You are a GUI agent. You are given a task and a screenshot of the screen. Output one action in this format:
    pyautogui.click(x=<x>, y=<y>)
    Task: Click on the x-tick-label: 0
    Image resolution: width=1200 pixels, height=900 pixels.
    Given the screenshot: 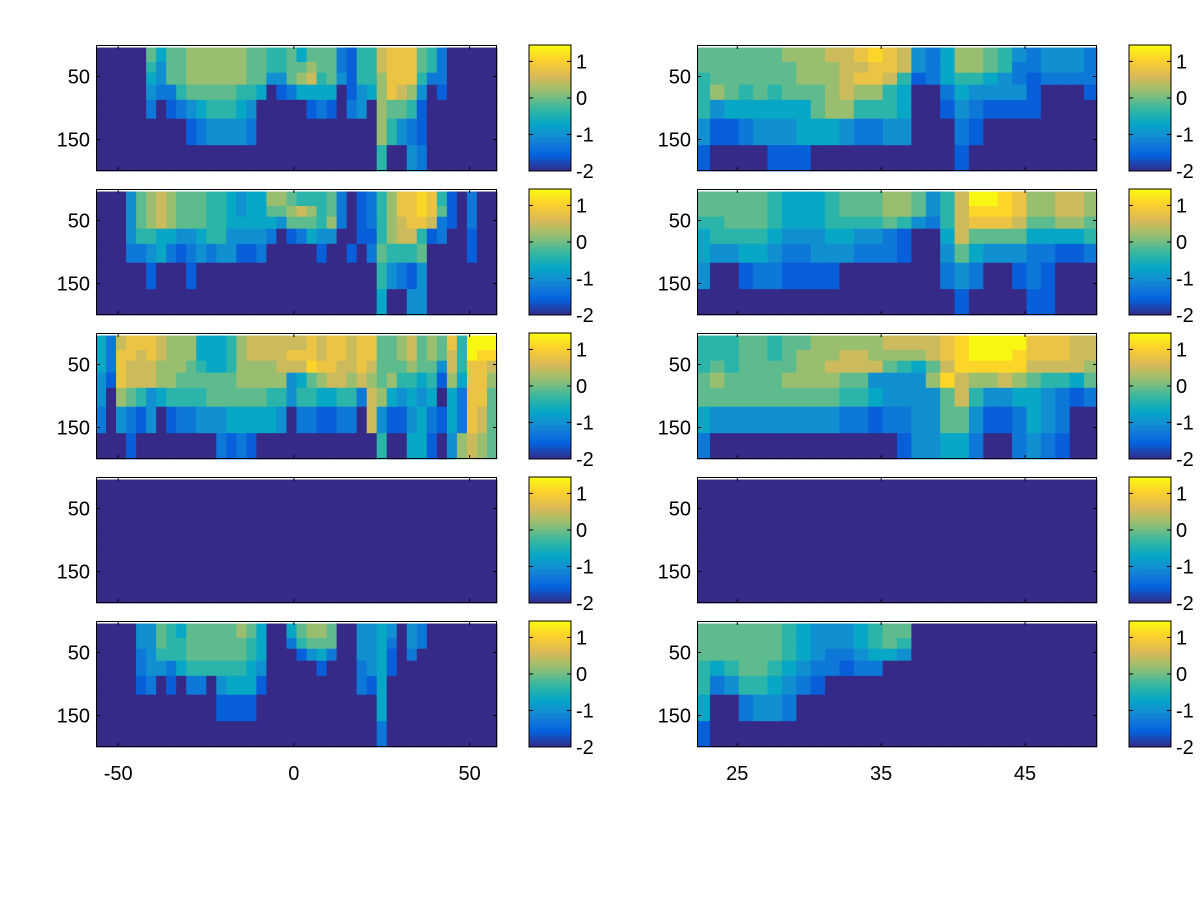 What is the action you would take?
    pyautogui.click(x=293, y=774)
    